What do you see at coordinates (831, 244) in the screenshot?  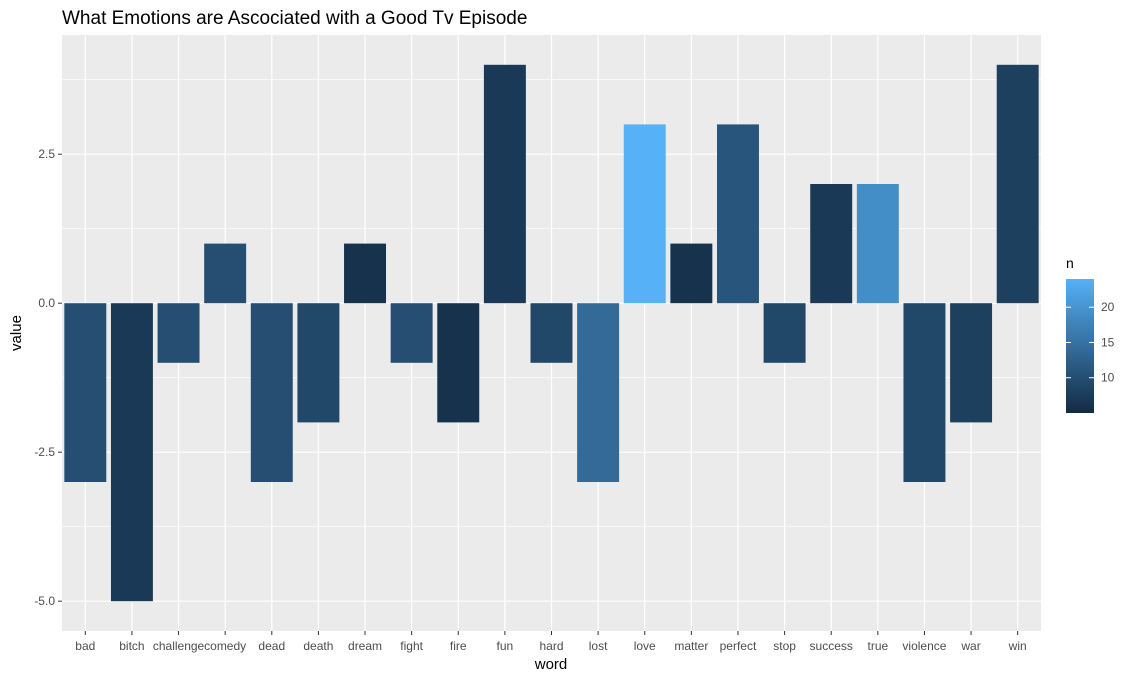 I see `bar-success` at bounding box center [831, 244].